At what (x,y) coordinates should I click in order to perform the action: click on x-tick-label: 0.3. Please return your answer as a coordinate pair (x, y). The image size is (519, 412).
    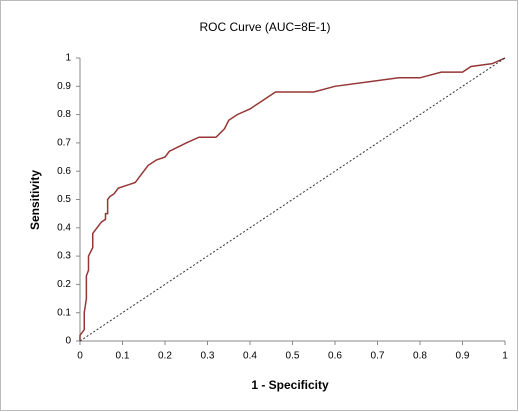
    Looking at the image, I should click on (208, 356).